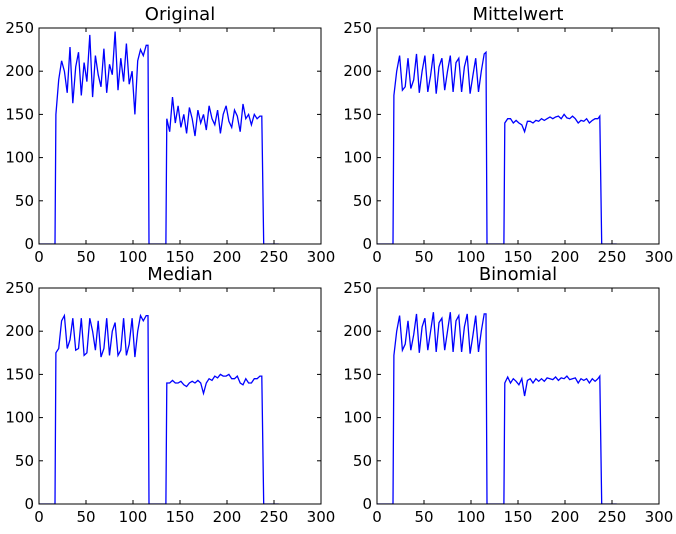 This screenshot has width=676, height=534. I want to click on subplot-title: Original, so click(180, 14).